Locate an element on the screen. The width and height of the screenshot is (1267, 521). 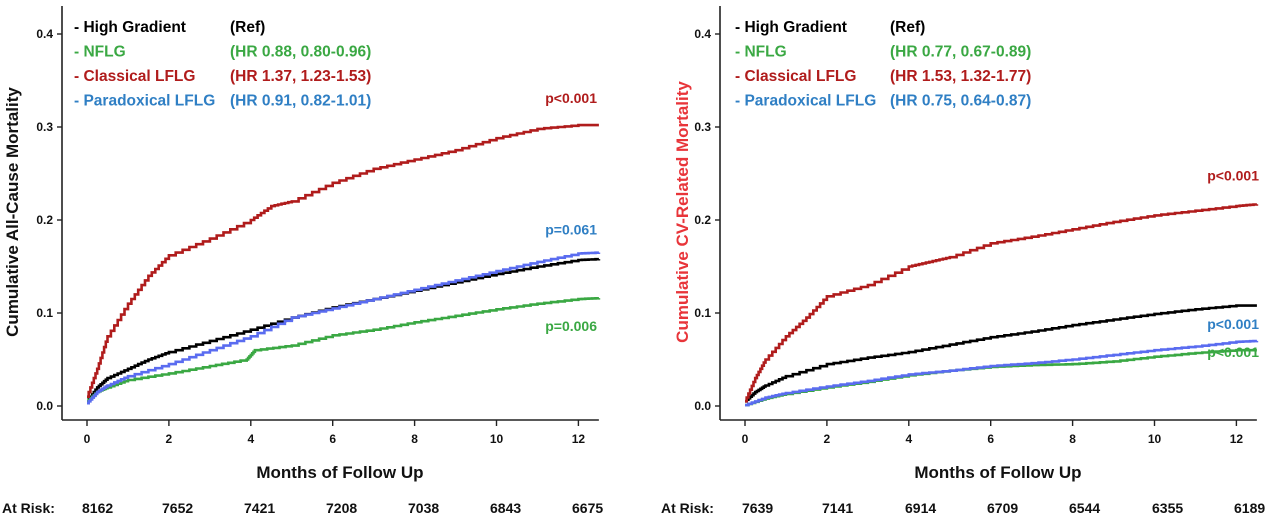
at-risk-count: 7639 is located at coordinates (757, 508).